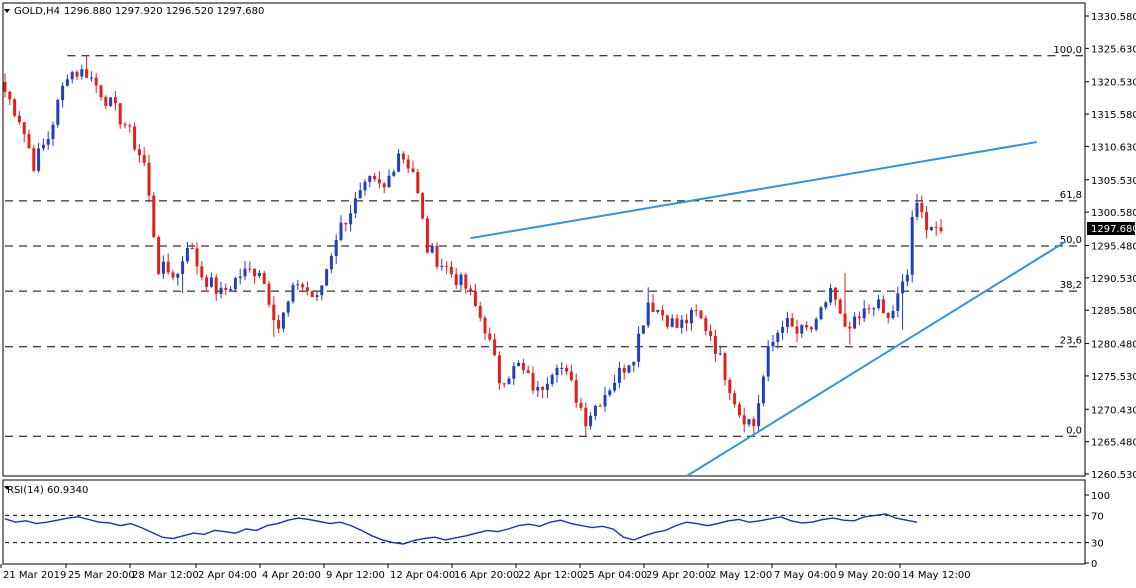 Image resolution: width=1136 pixels, height=588 pixels. Describe the element at coordinates (614, 575) in the screenshot. I see `time-tick-label: 25 Apr 04:00` at that location.